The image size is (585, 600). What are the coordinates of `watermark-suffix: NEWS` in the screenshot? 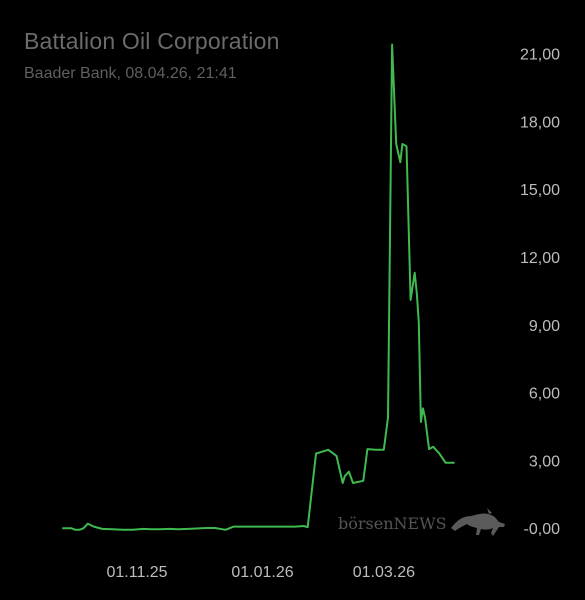 It's located at (420, 523).